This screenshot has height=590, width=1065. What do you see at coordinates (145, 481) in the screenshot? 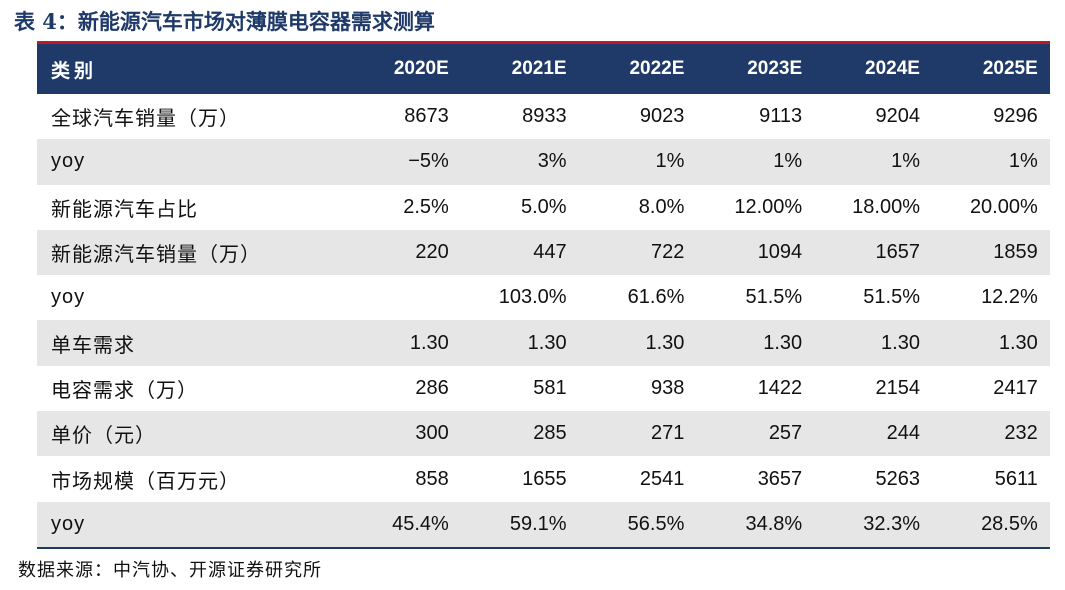
I see `row-label: 市场规模（百万元）` at bounding box center [145, 481].